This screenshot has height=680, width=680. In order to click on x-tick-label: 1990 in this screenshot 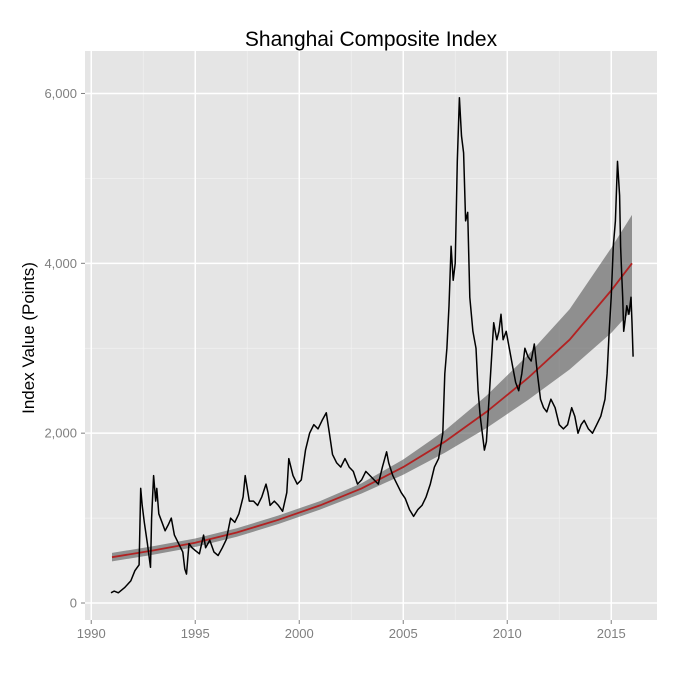, I will do `click(91, 633)`.